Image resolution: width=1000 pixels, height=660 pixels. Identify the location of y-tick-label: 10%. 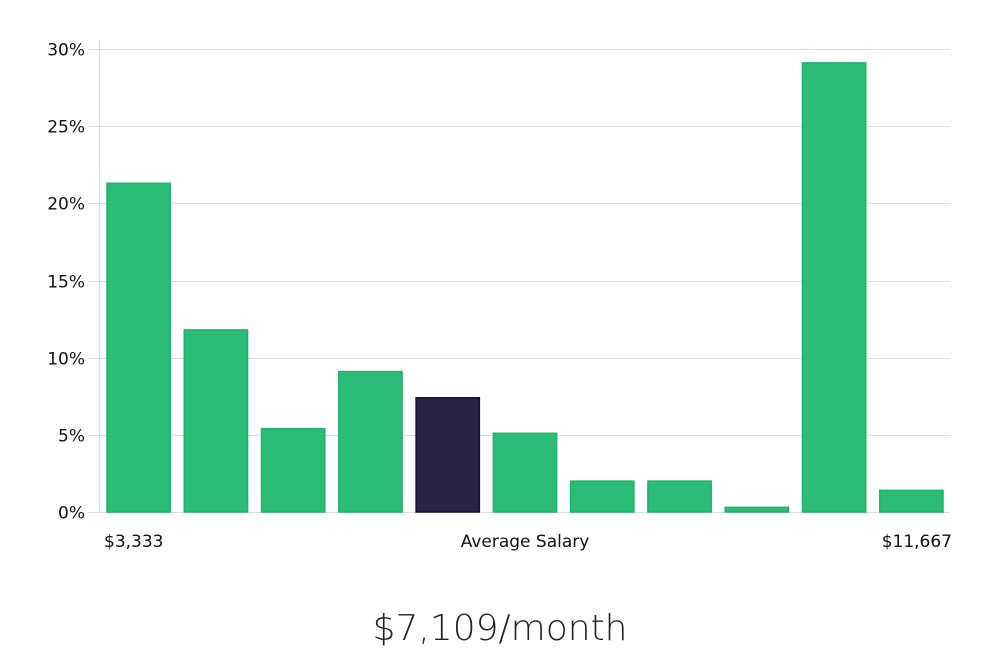
(66, 360).